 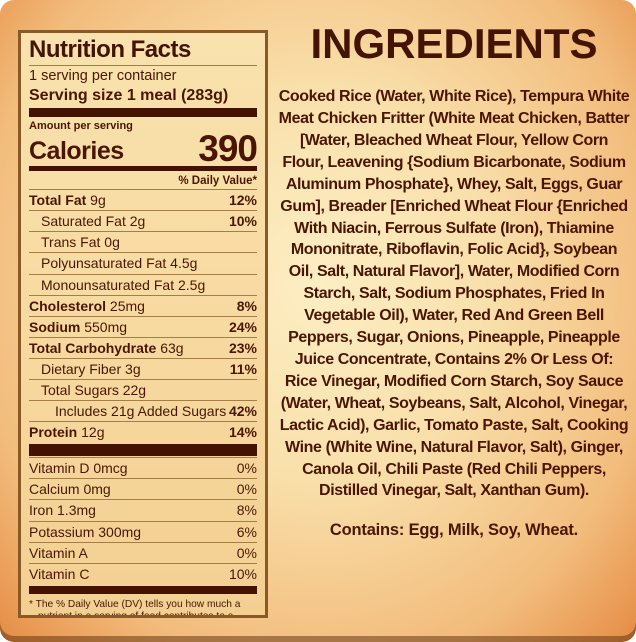 I want to click on nutrient-row: Vitamin C 10%, so click(x=143, y=573).